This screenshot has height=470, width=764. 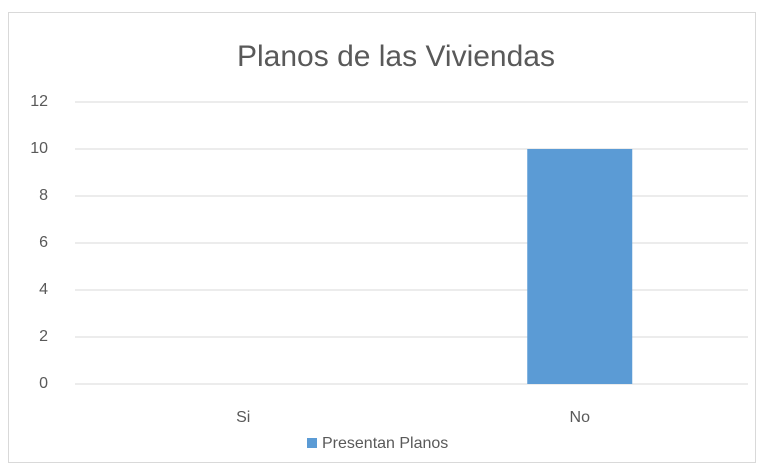 What do you see at coordinates (43, 195) in the screenshot?
I see `y-tick-label: 8` at bounding box center [43, 195].